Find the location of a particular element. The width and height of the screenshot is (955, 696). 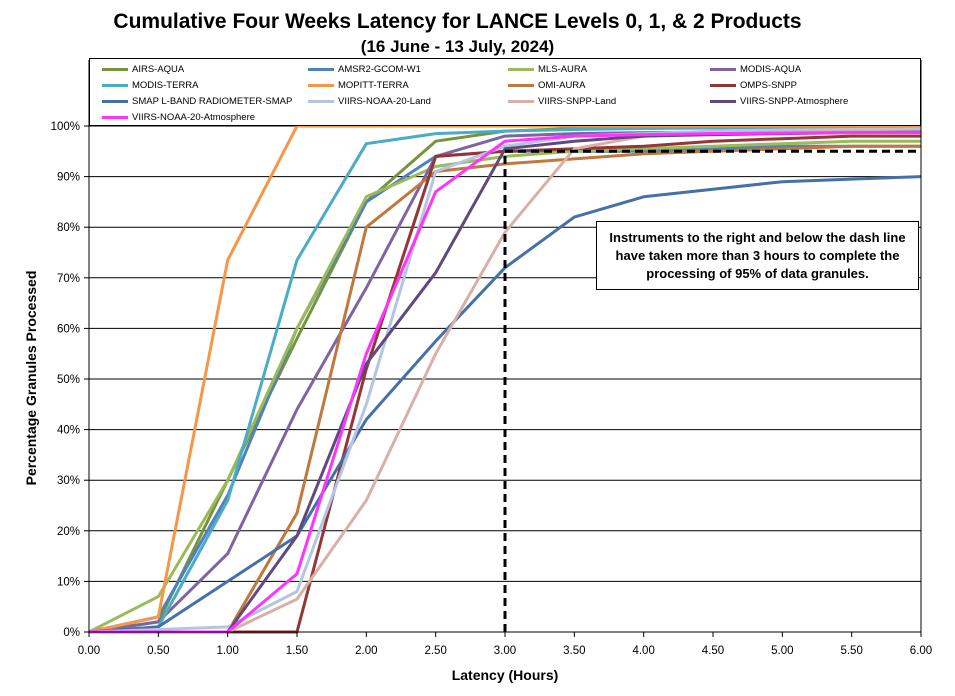

x-axis-label: Latency (Hours) is located at coordinates (505, 675).